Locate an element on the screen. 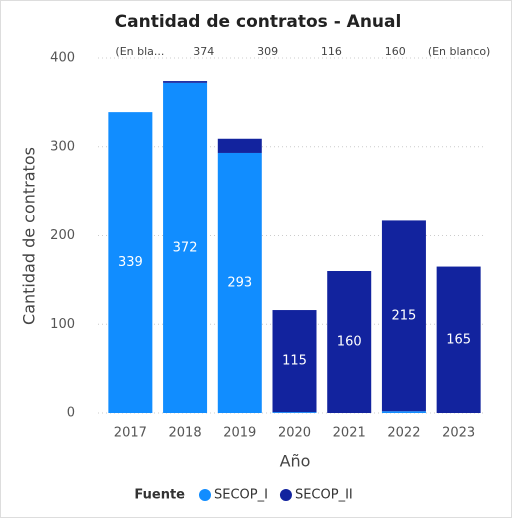  data-label: 115 is located at coordinates (294, 361).